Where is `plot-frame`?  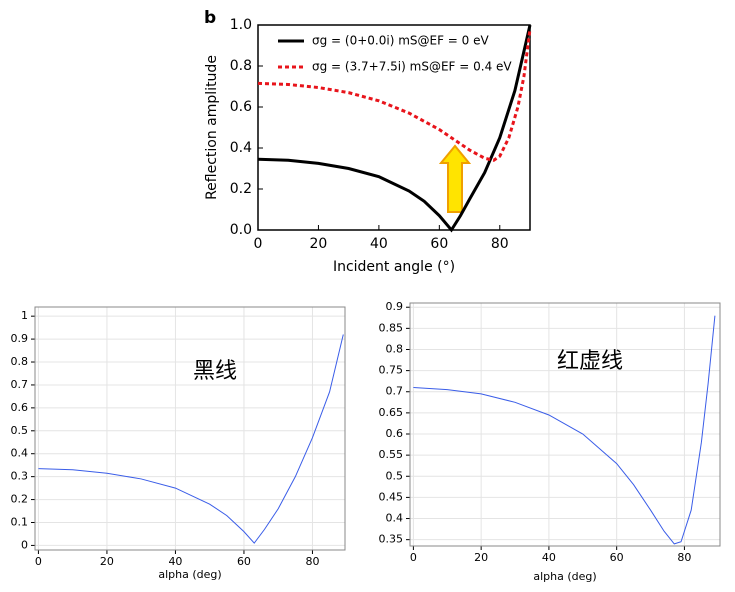
plot-frame is located at coordinates (394, 127).